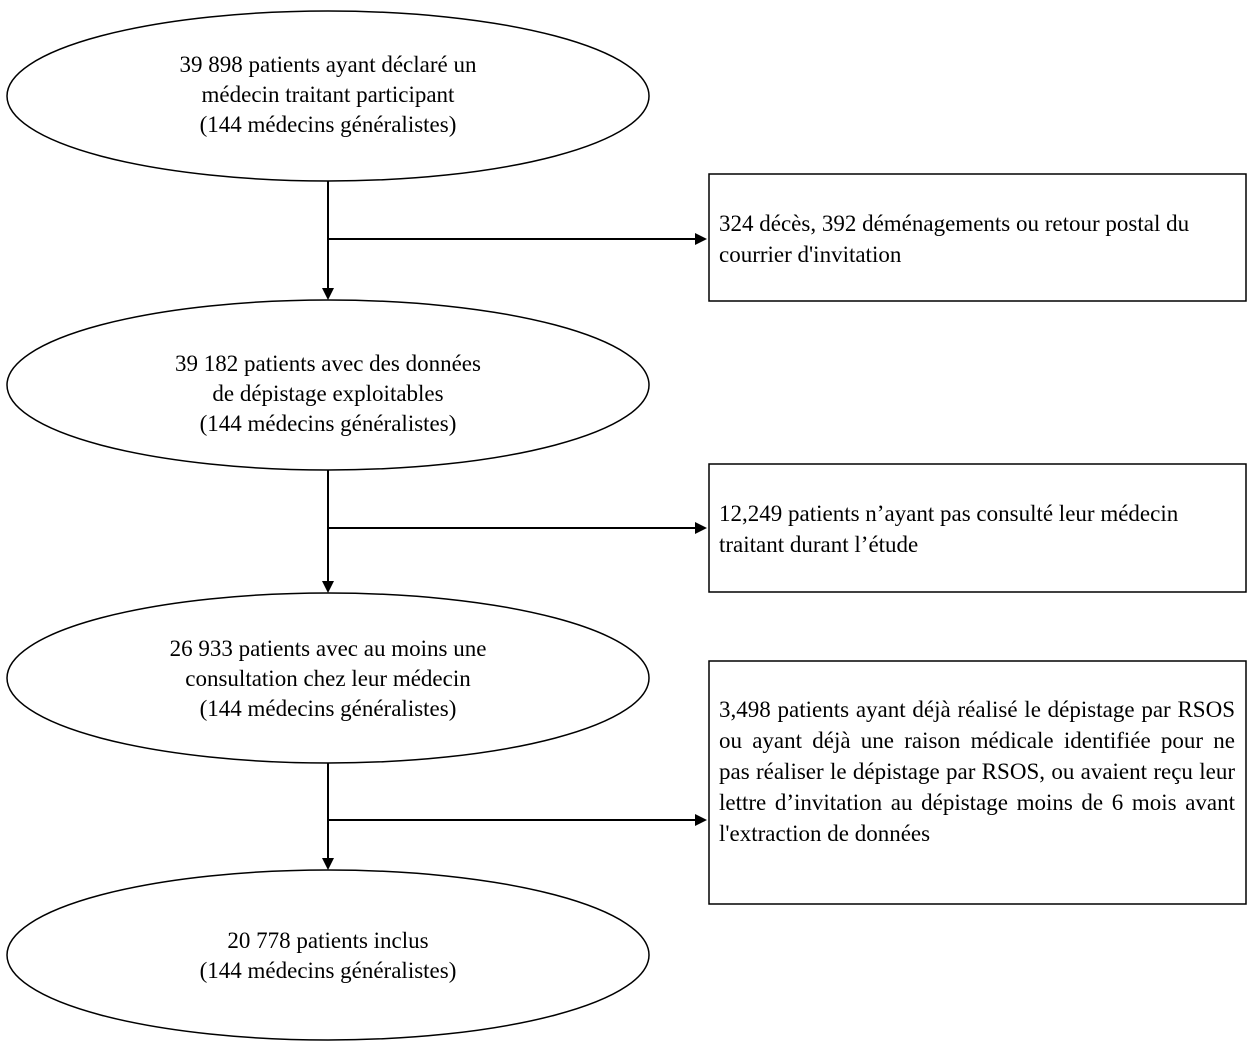 The image size is (1248, 1045). Describe the element at coordinates (328, 363) in the screenshot. I see `node-2-line-1: 39 182 patients avec des données` at that location.